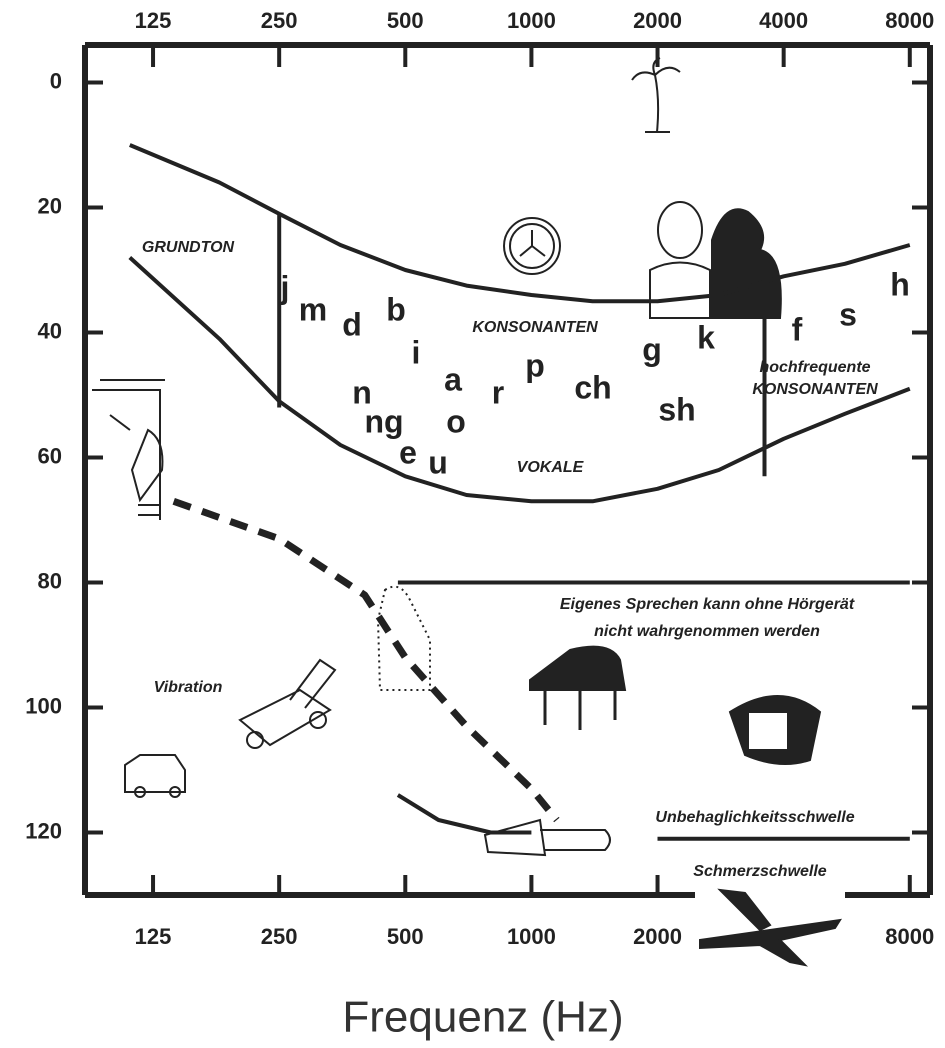  Describe the element at coordinates (783, 20) in the screenshot. I see `x-tick-label-top: 4000` at that location.